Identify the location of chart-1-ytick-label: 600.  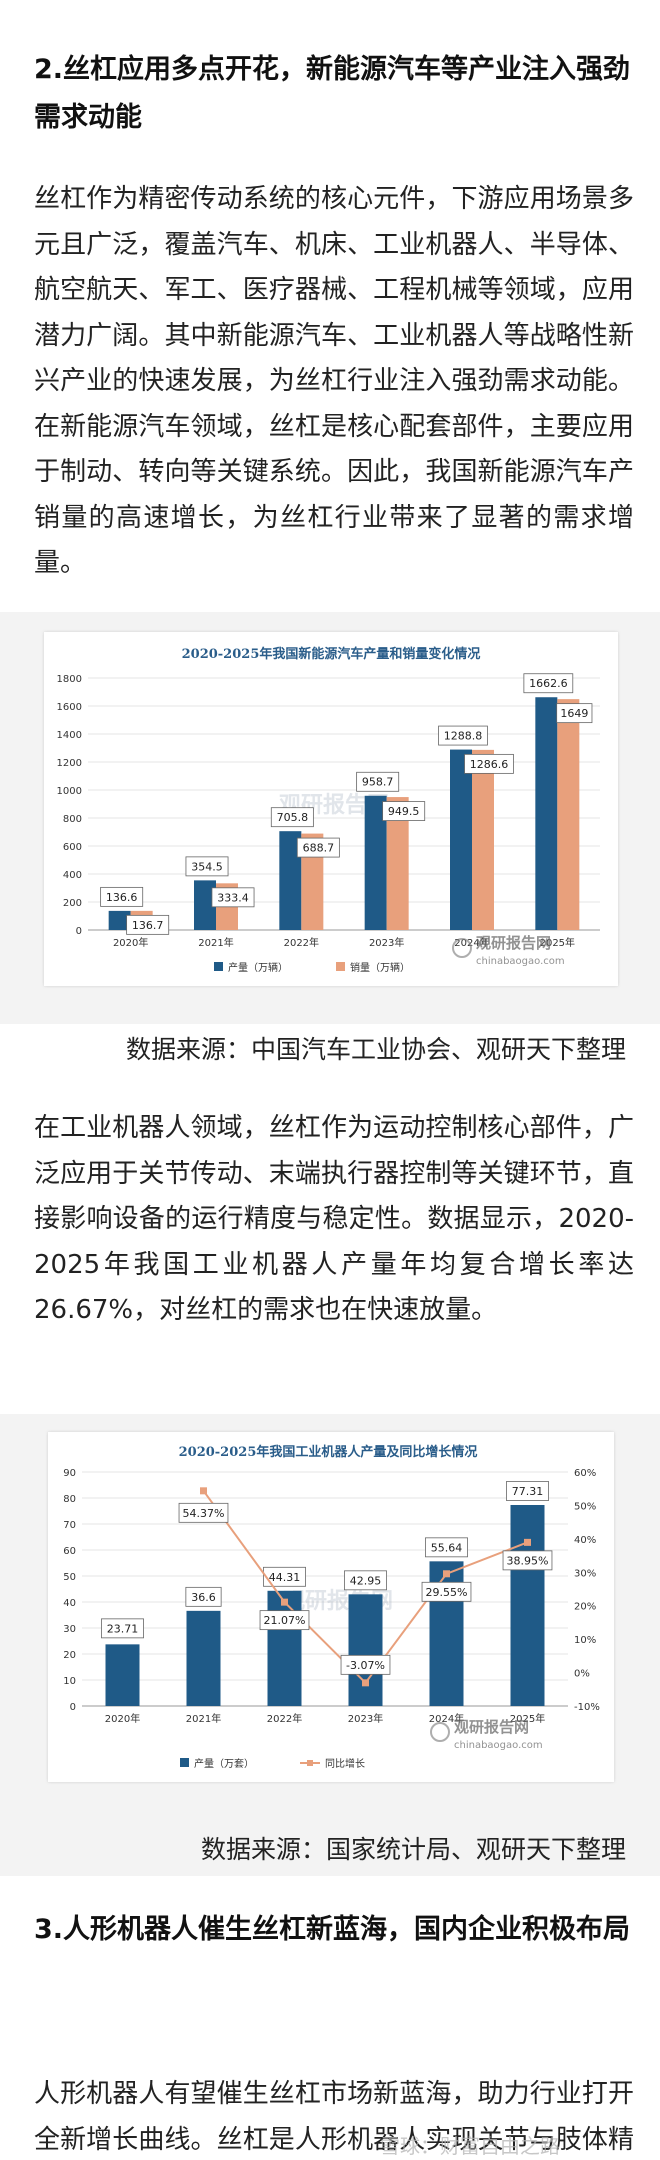
(72, 847).